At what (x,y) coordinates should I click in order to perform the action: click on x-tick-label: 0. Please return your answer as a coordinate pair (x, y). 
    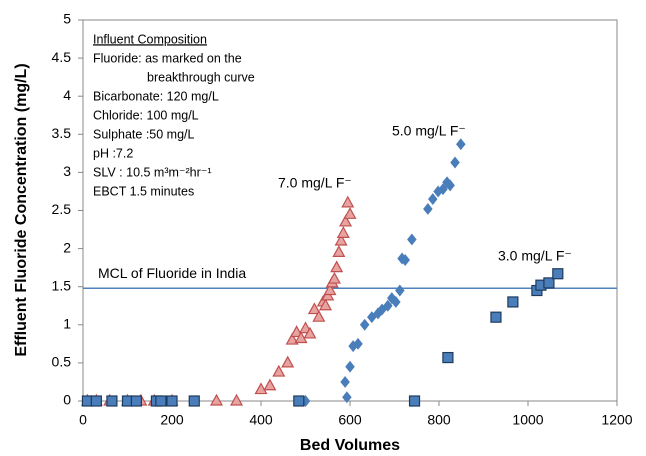
    Looking at the image, I should click on (83, 420).